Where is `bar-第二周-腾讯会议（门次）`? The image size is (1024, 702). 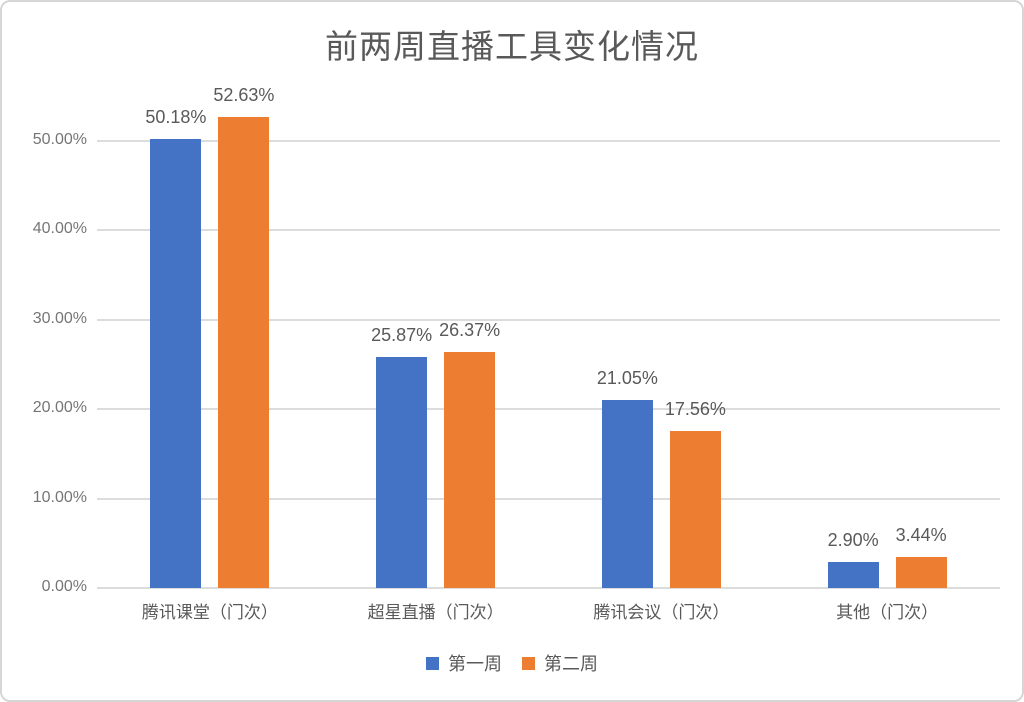
bar-第二周-腾讯会议（门次） is located at coordinates (695, 509).